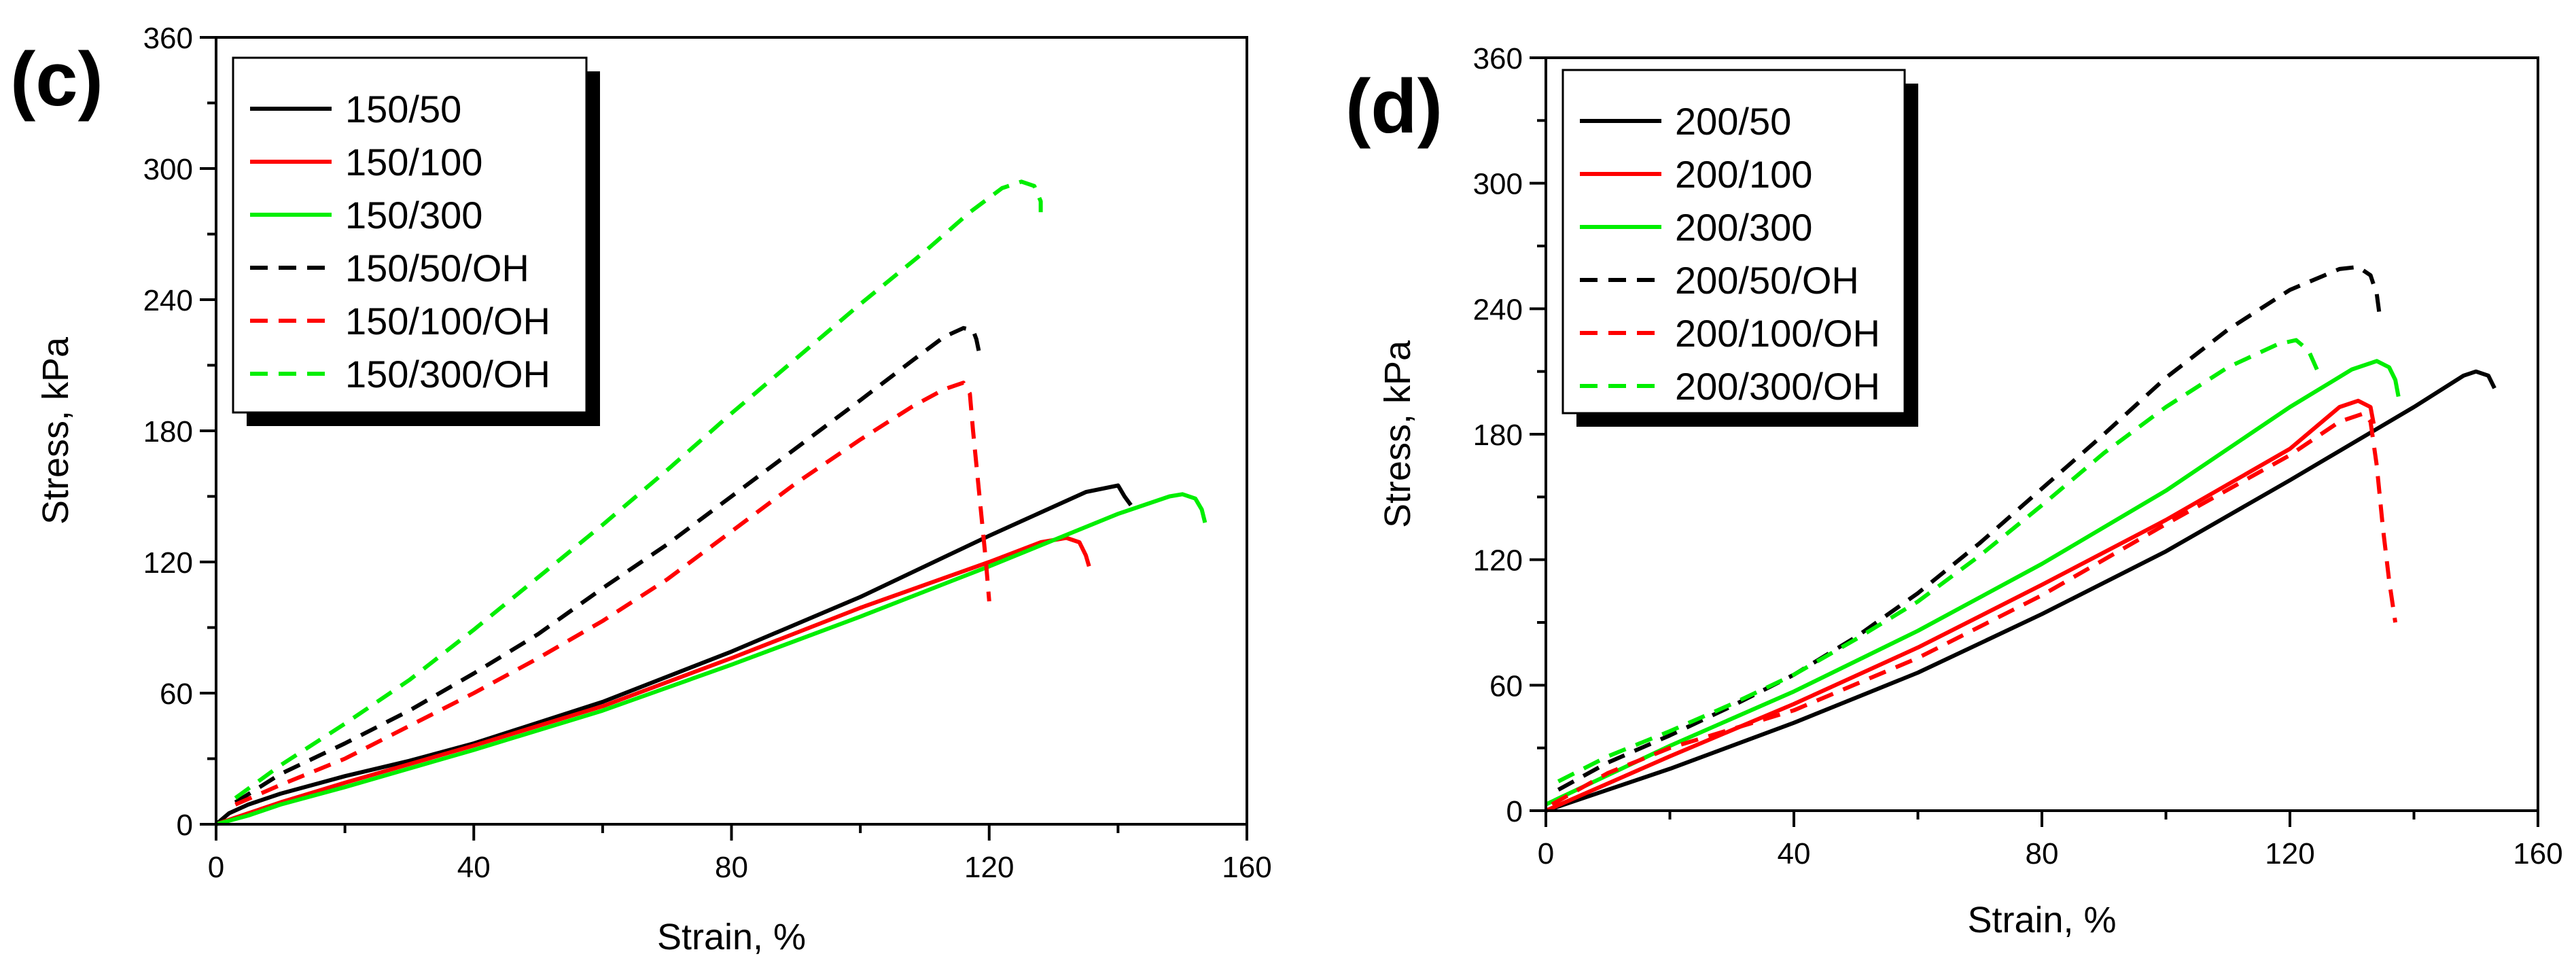  What do you see at coordinates (413, 215) in the screenshot?
I see `legend-label: 150/300` at bounding box center [413, 215].